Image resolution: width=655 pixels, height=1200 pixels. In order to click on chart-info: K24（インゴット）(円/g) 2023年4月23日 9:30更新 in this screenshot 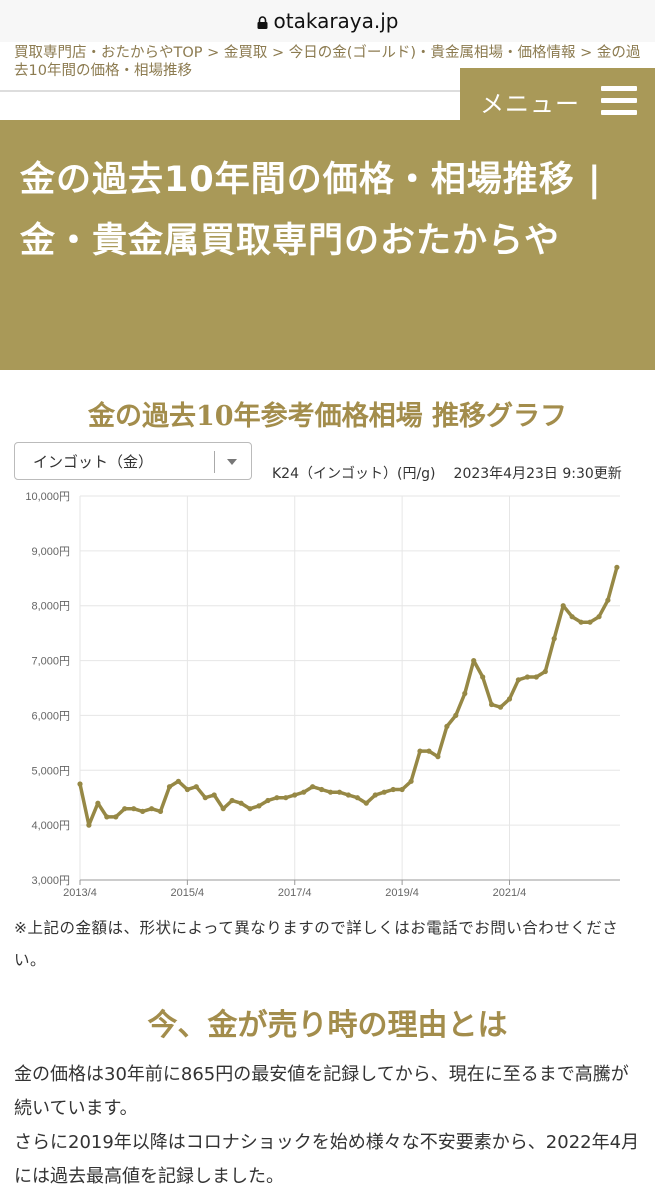, I will do `click(447, 473)`.